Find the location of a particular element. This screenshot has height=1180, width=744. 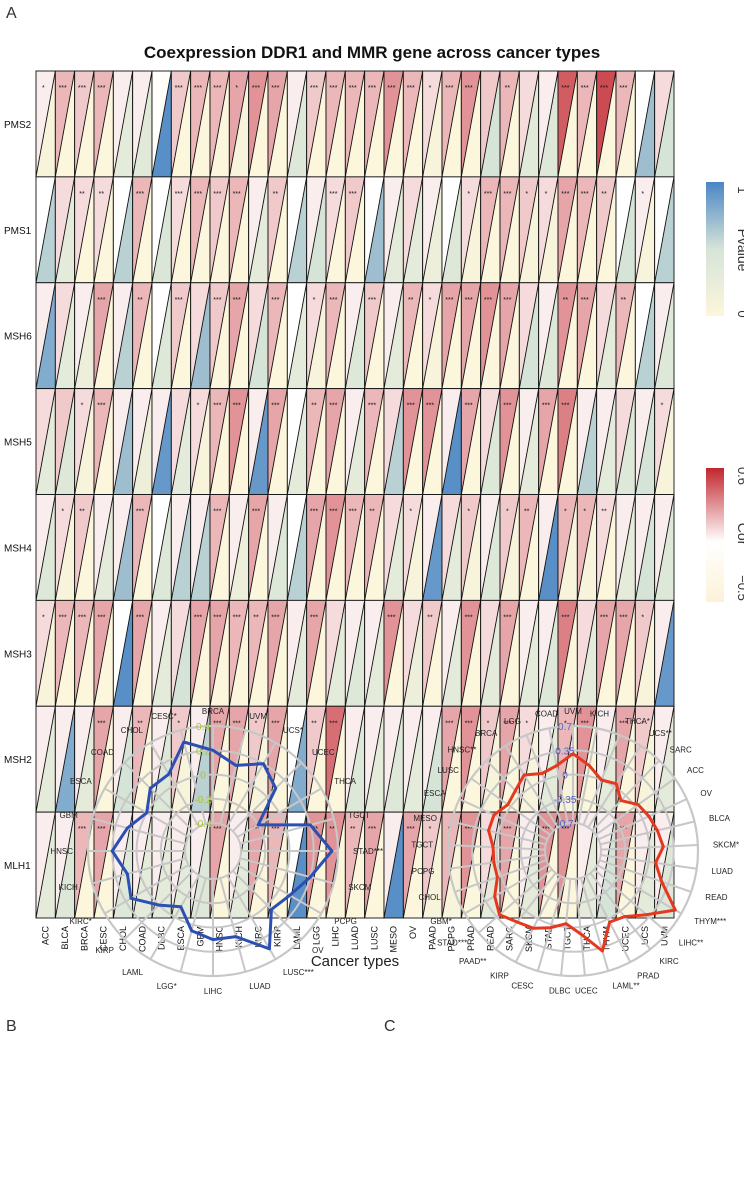

heatmap-gene-label: MSH4 is located at coordinates (18, 548).